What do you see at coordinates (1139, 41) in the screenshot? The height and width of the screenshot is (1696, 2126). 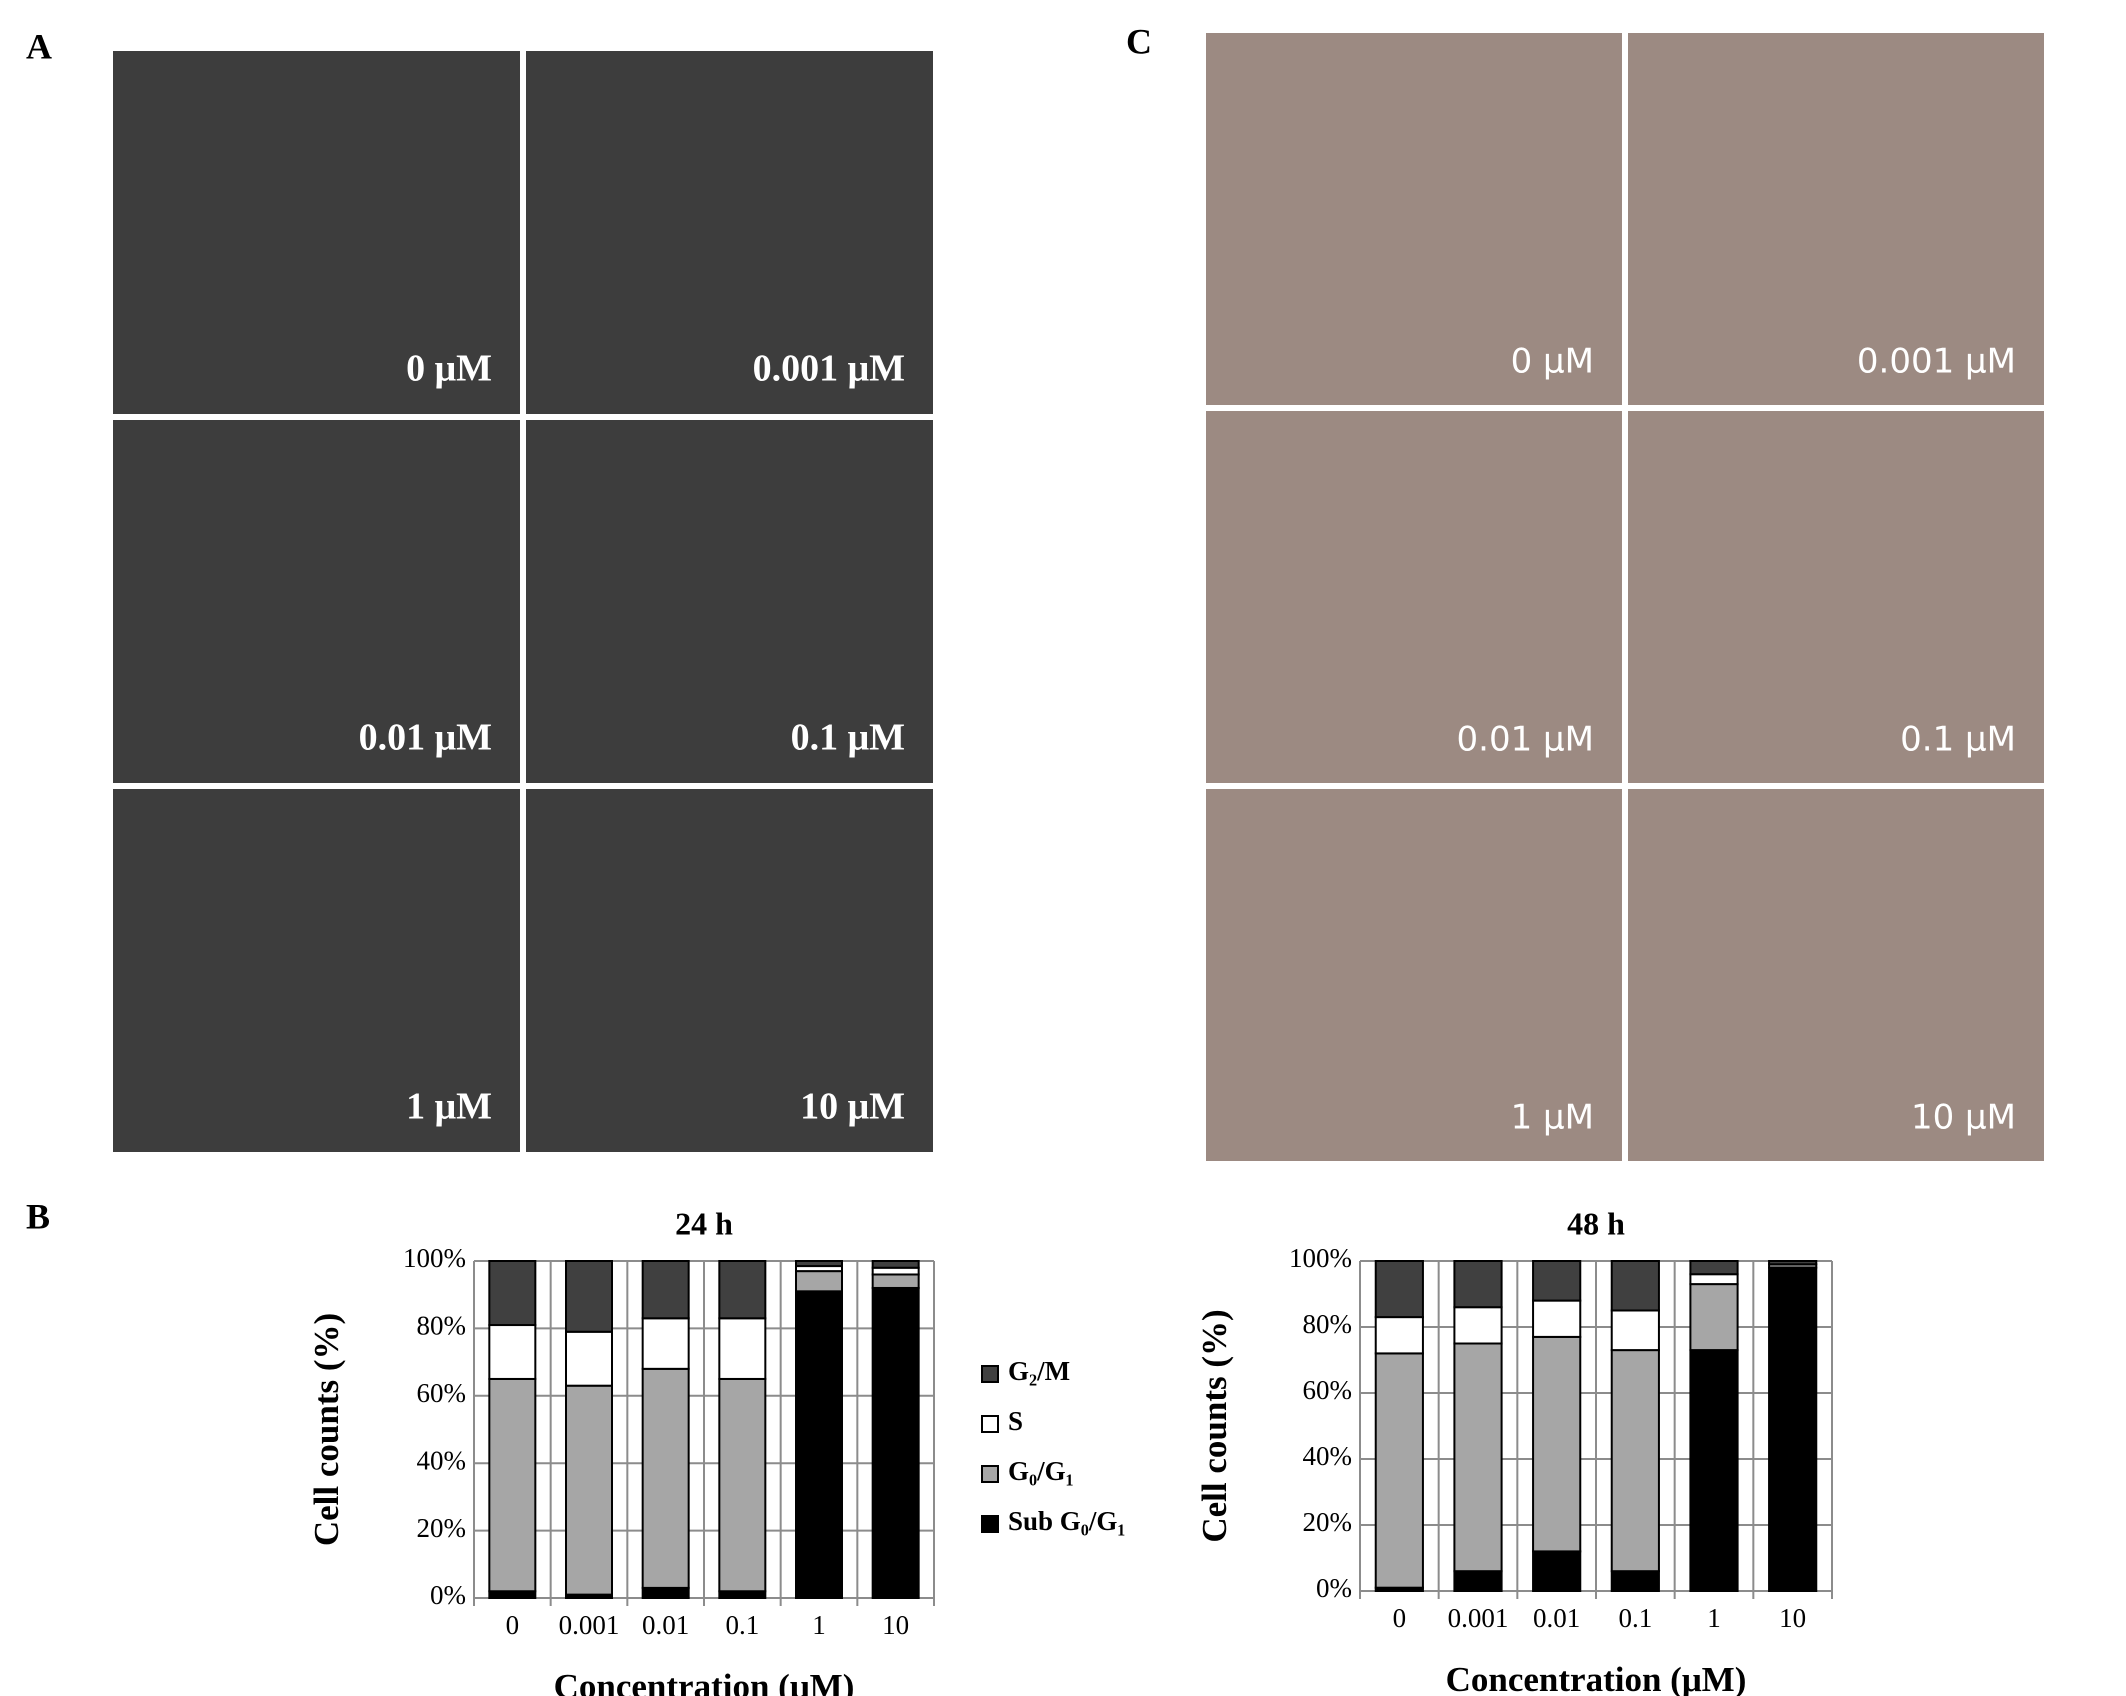 I see `panel-letter: C` at bounding box center [1139, 41].